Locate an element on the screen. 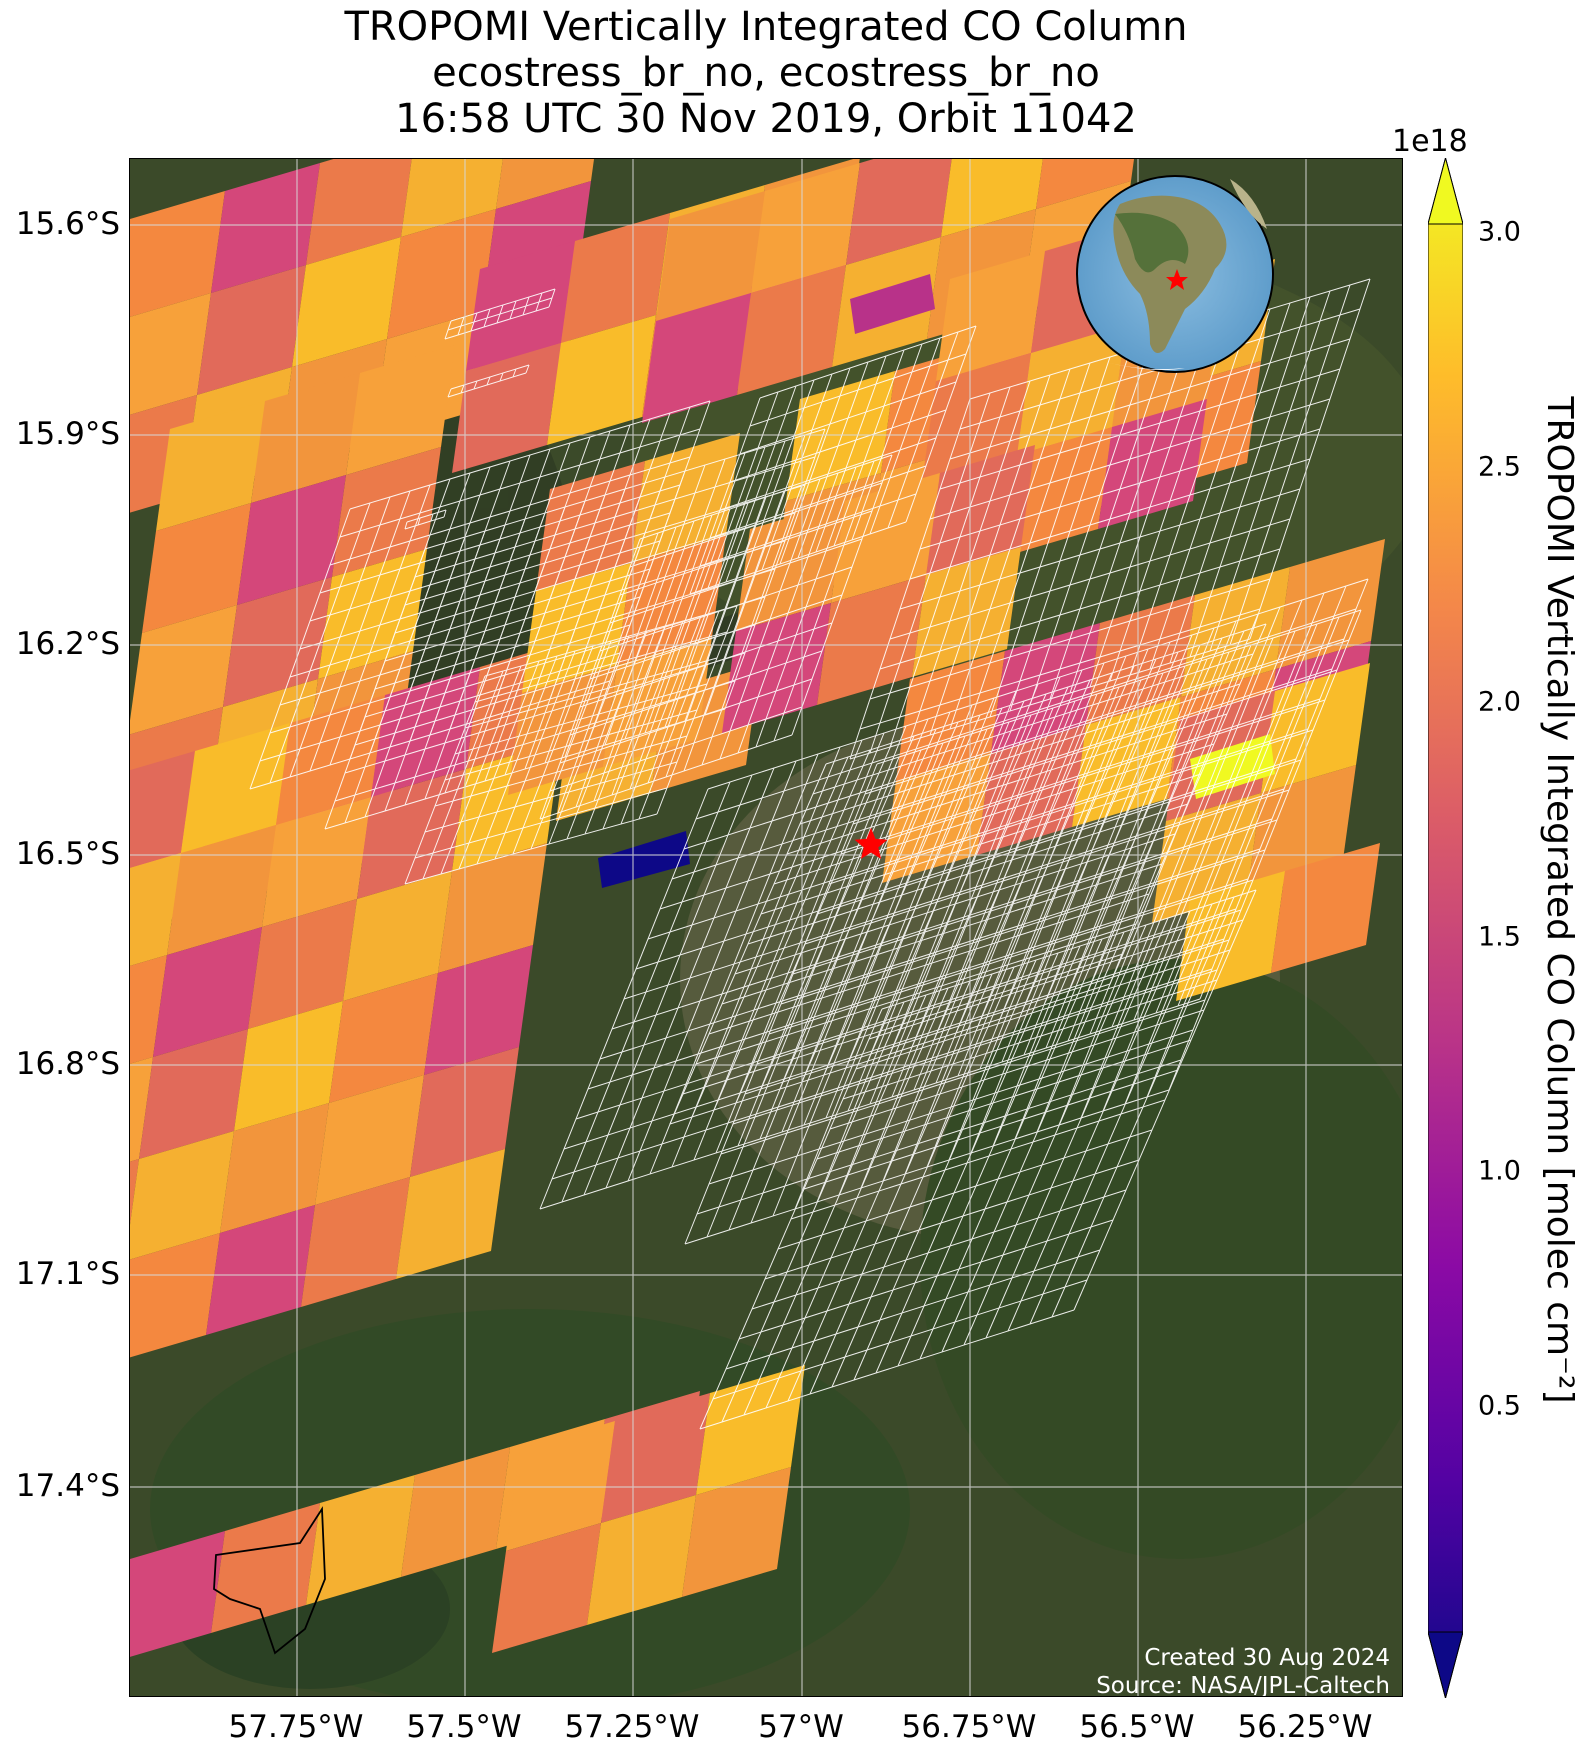 The image size is (1585, 1748). credit-created: Created 30 Aug 2024 is located at coordinates (1267, 1658).